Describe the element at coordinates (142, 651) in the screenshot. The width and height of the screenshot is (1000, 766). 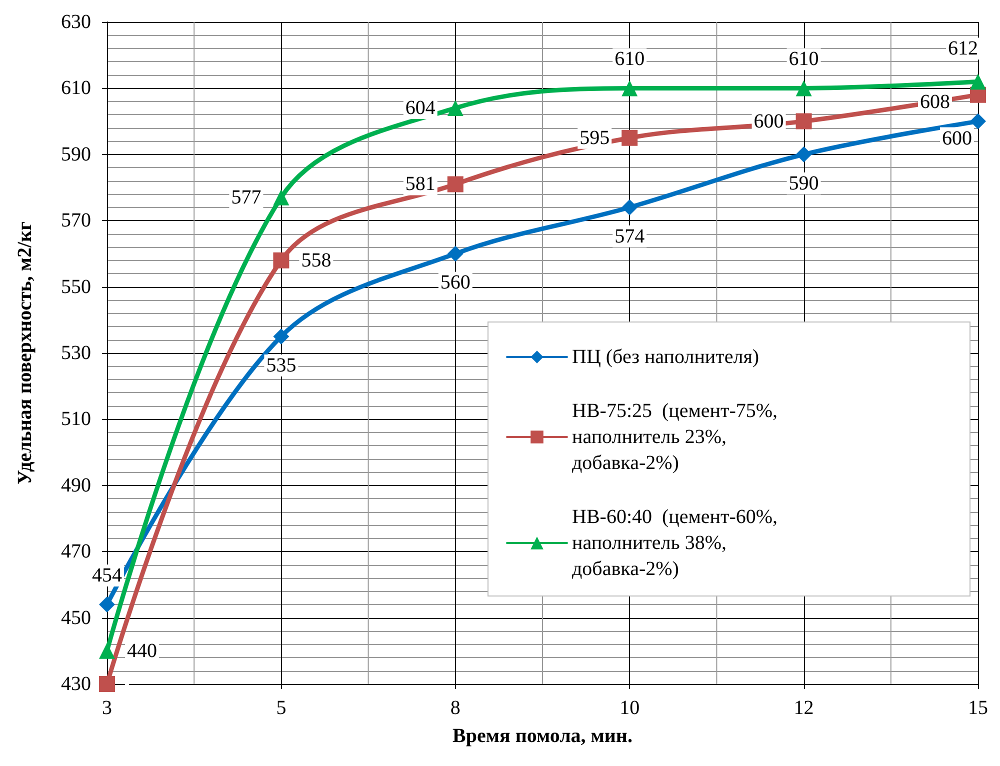
I see `data-label: 440` at that location.